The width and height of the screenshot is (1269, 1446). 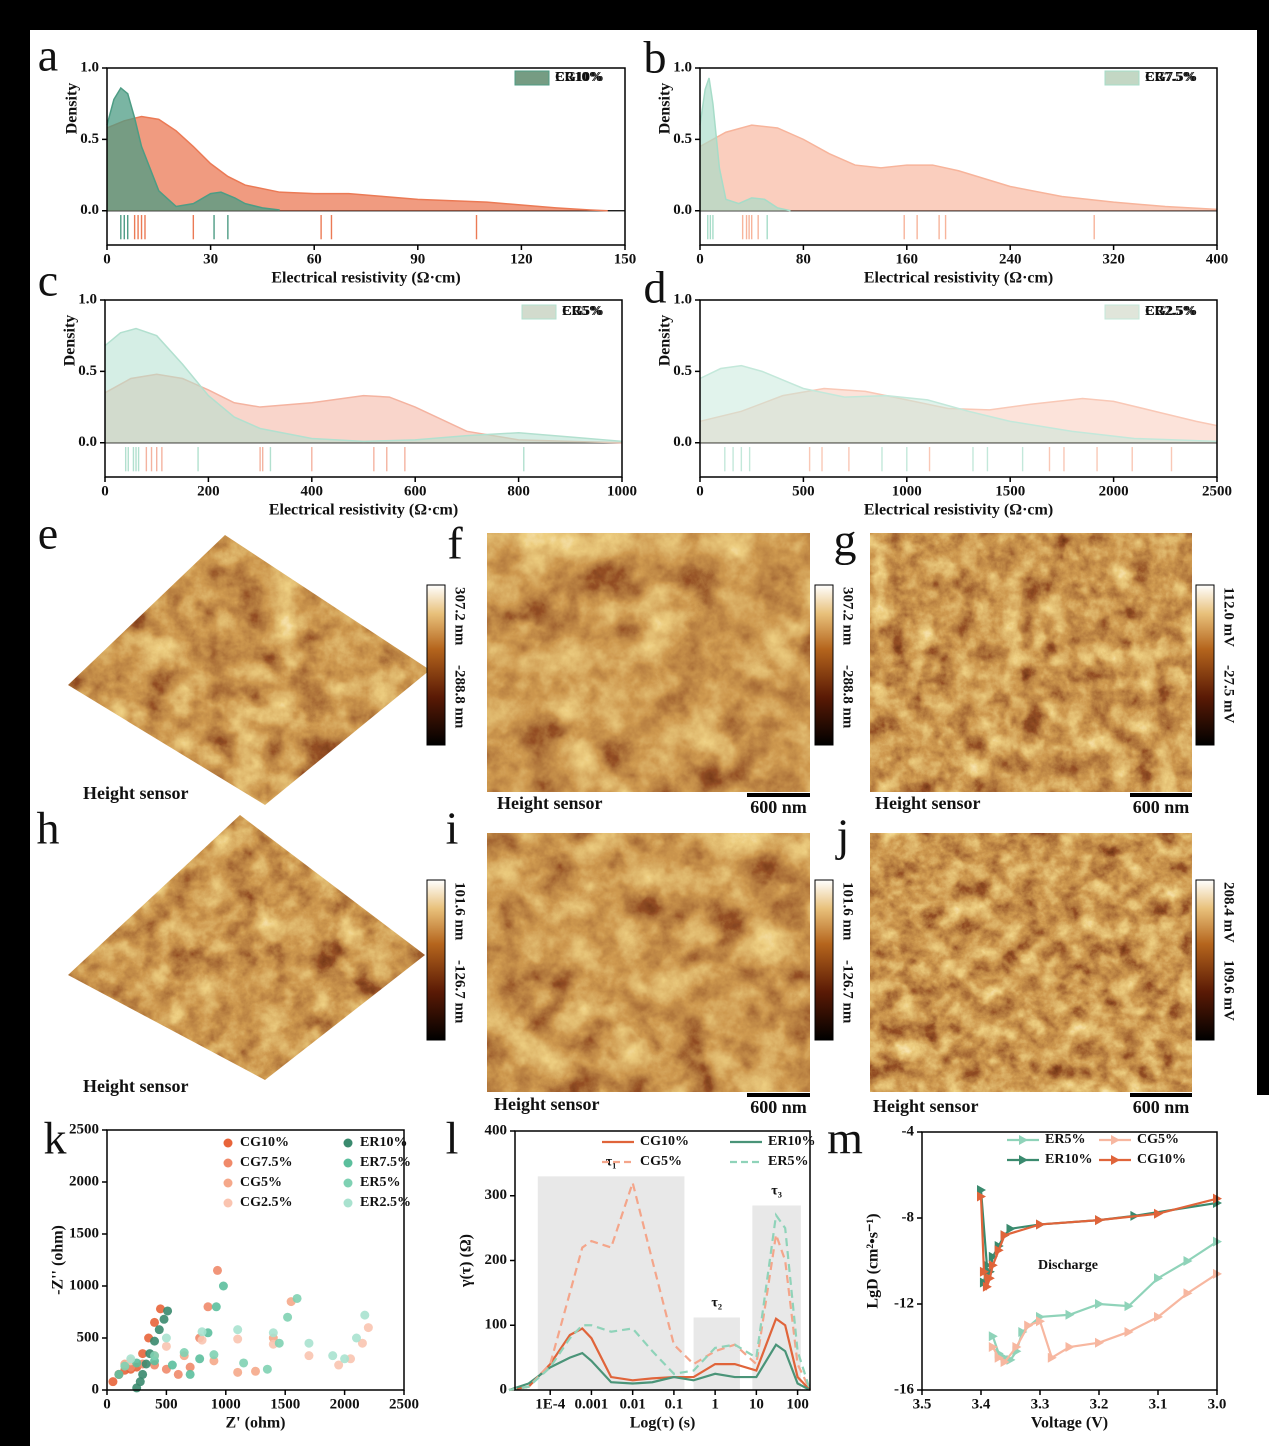 What do you see at coordinates (1229, 694) in the screenshot?
I see `colorbar-min: -27.5 mV` at bounding box center [1229, 694].